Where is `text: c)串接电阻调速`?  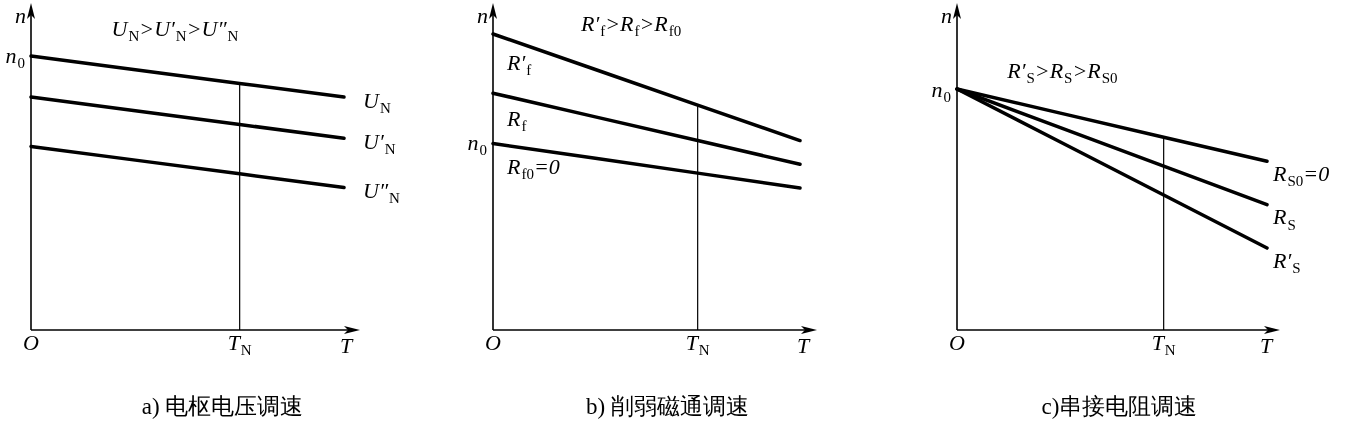 text: c)串接电阻调速 is located at coordinates (1119, 407).